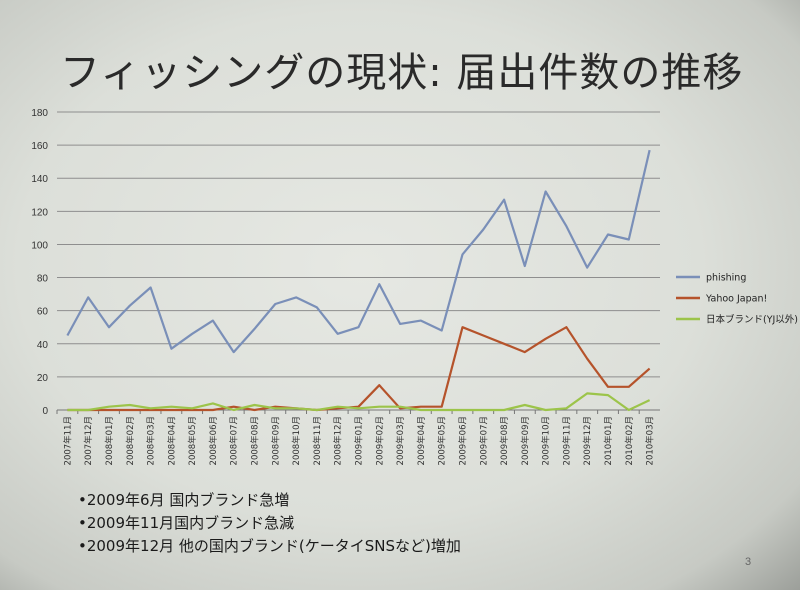  I want to click on legend-label: 日本ブランド(YJ以外), so click(752, 320).